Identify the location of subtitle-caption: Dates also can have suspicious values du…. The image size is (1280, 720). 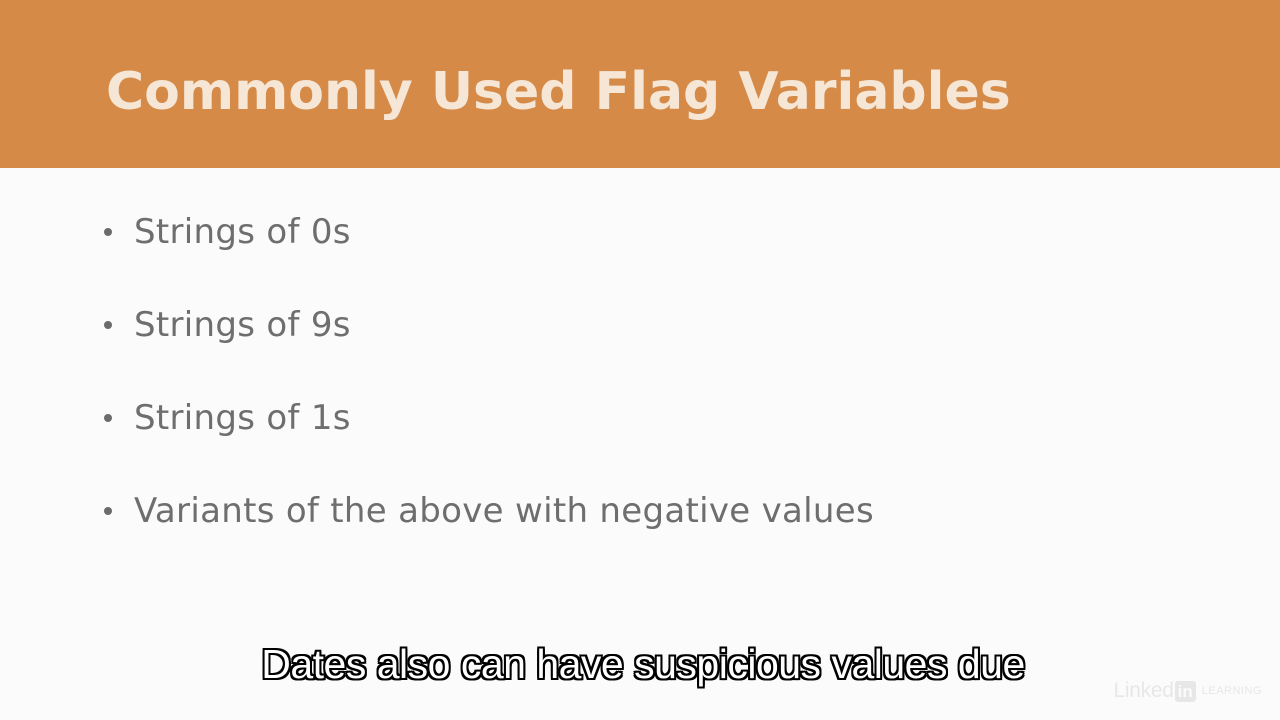
(643, 664).